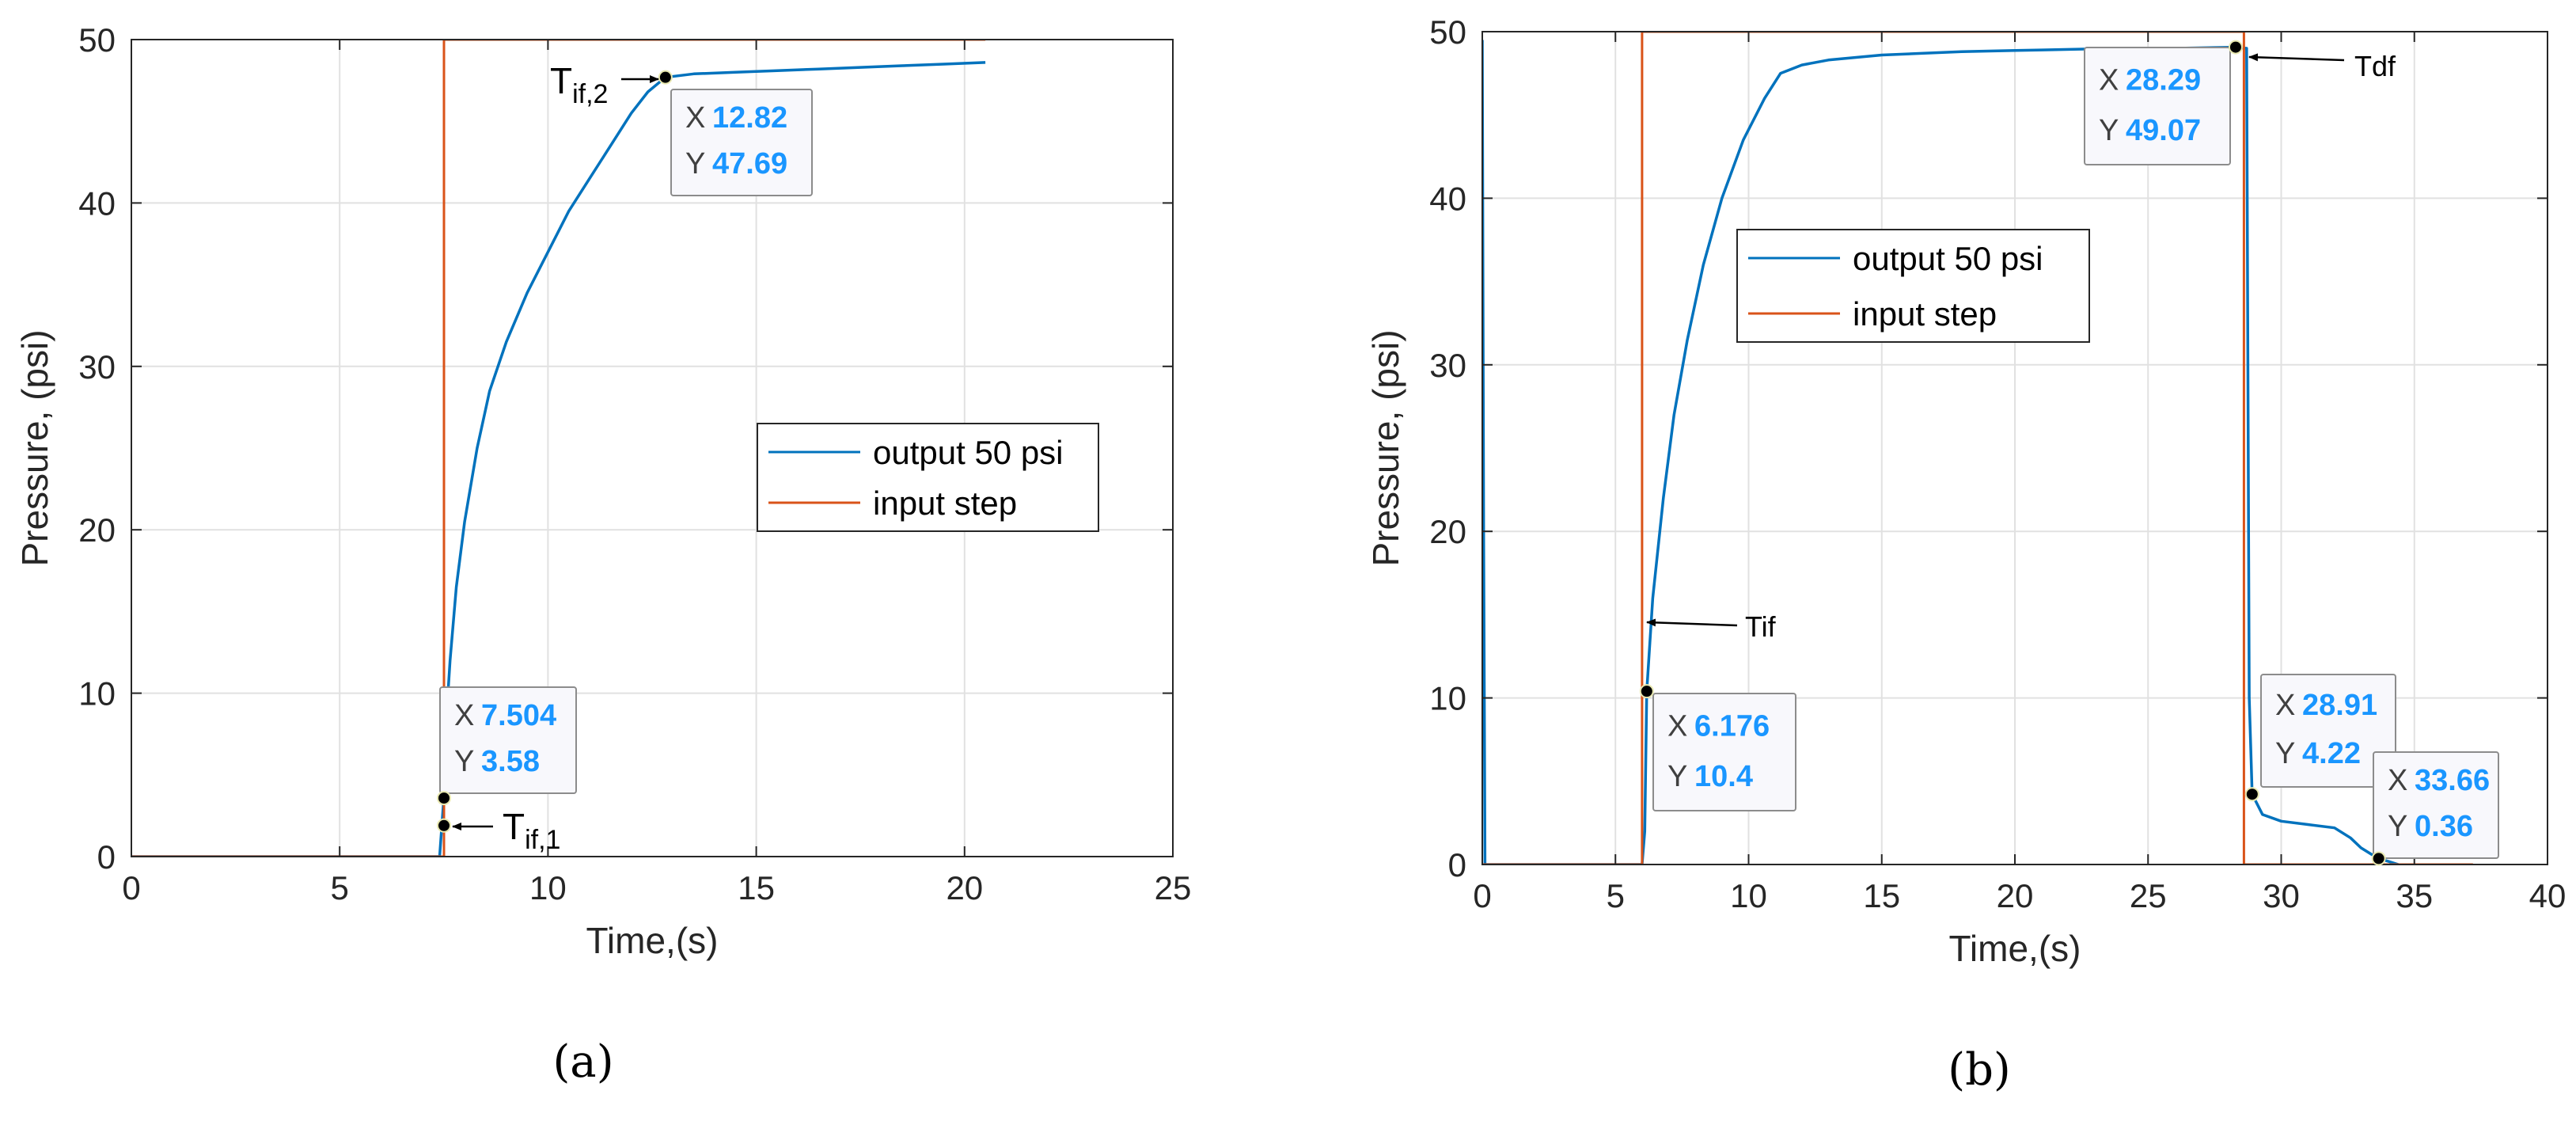  What do you see at coordinates (2163, 130) in the screenshot?
I see `datatip-y-value: 49.07` at bounding box center [2163, 130].